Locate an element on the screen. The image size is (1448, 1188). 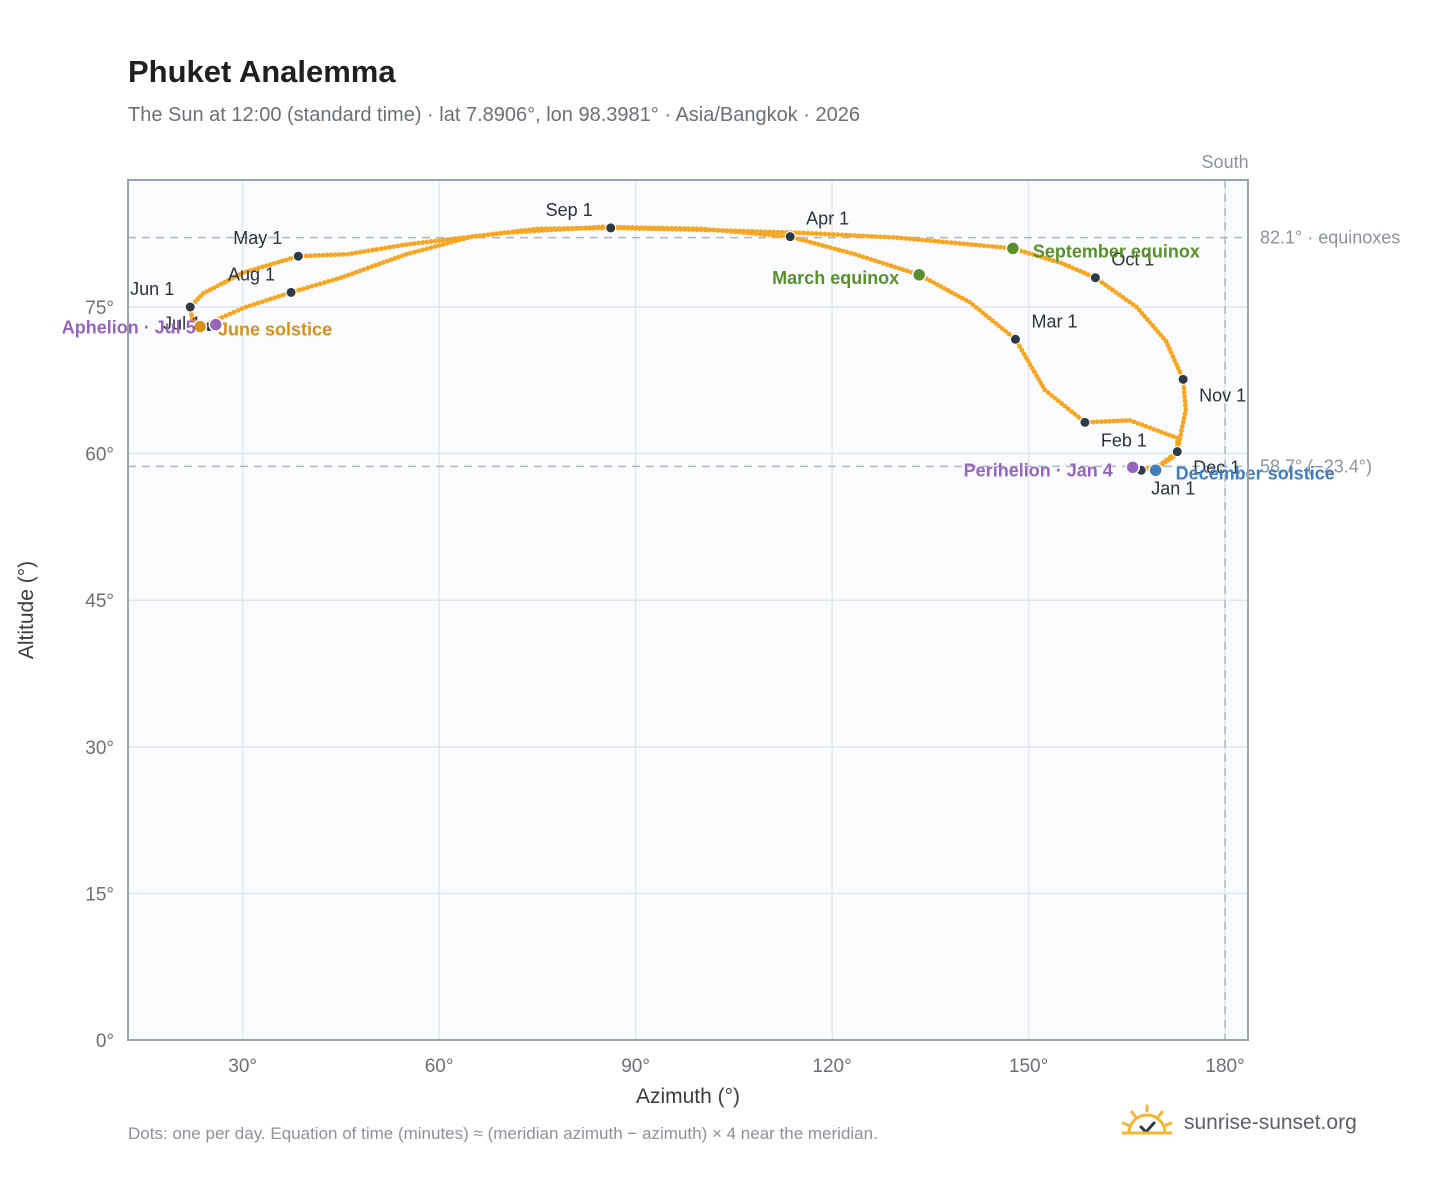
x-tick-label: 90° is located at coordinates (635, 1066).